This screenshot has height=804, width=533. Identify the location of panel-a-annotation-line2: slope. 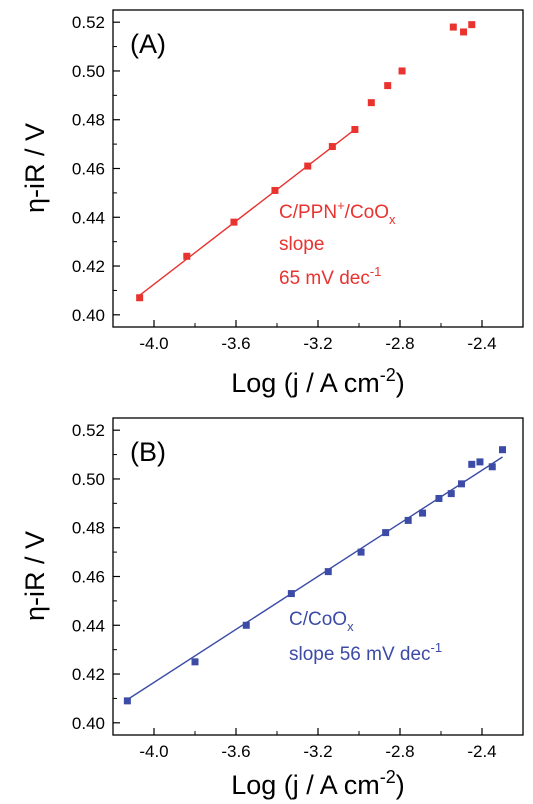
(301, 244).